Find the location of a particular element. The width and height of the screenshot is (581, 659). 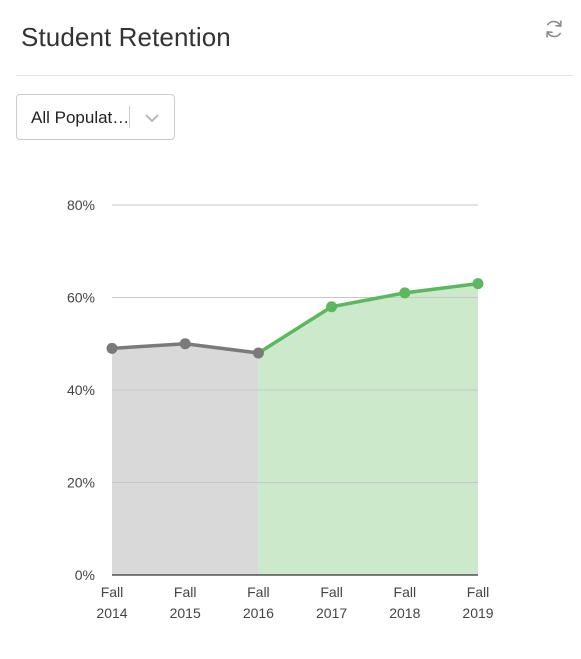

x-tick-label-year: 2018 is located at coordinates (404, 613).